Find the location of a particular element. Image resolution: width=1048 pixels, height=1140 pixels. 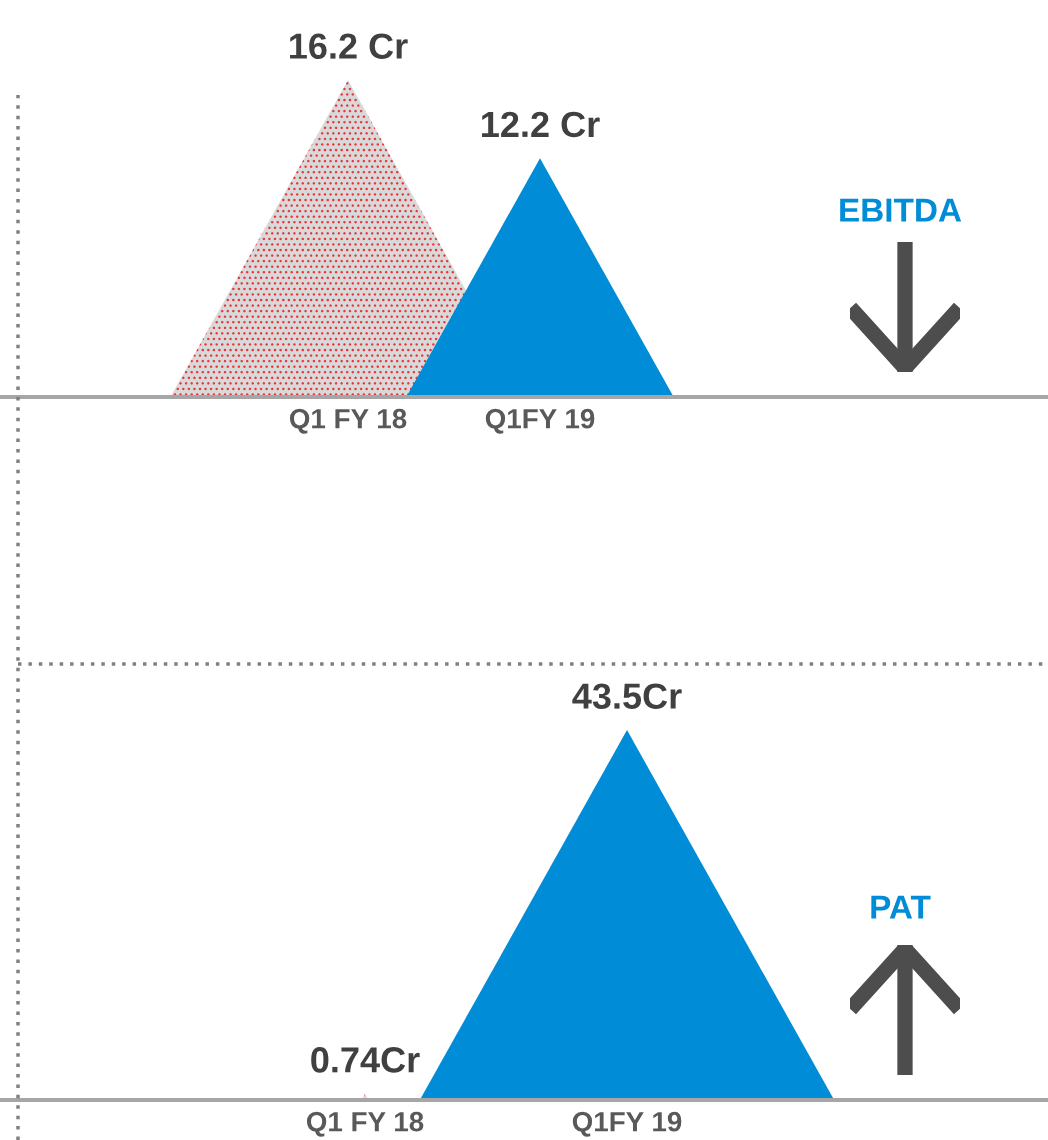

data-label: 43.5Cr is located at coordinates (627, 696).